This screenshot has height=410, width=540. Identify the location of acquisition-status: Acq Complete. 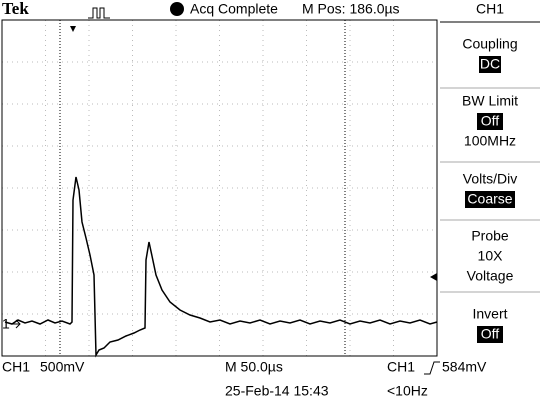
(234, 9).